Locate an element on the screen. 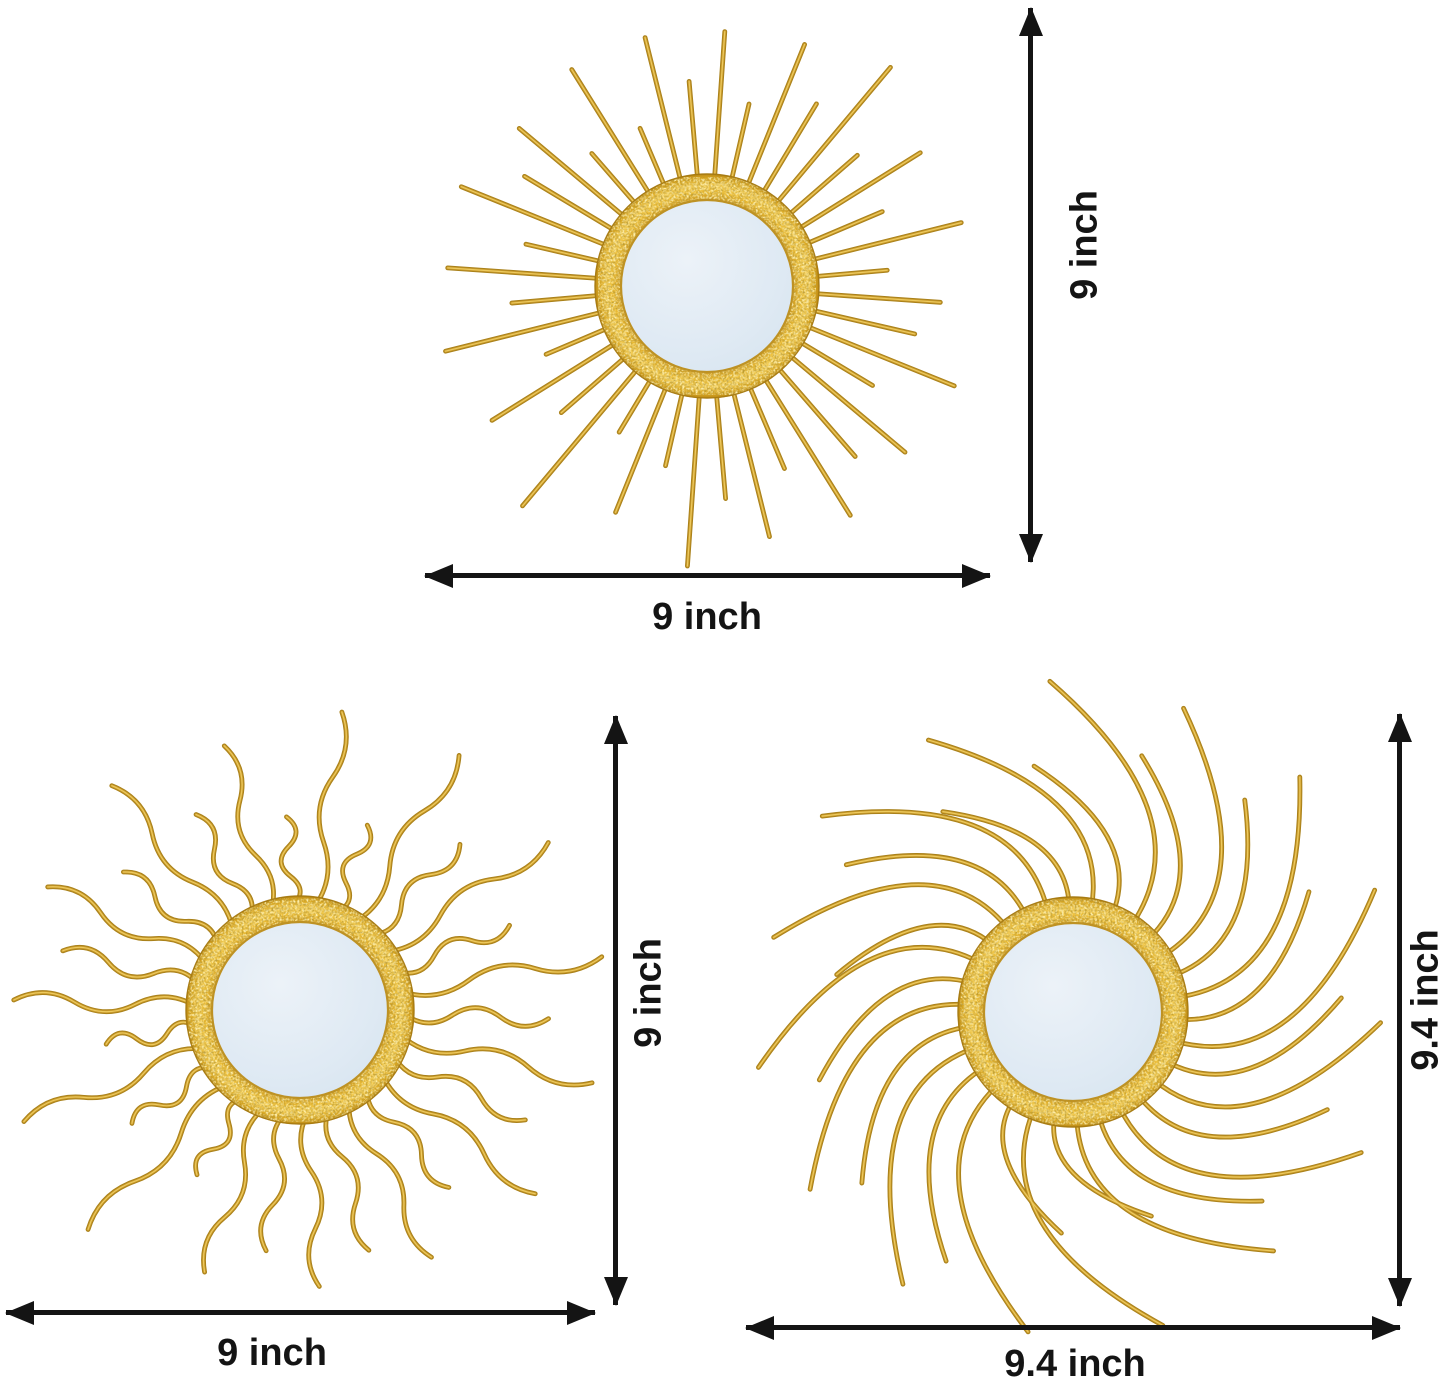 The height and width of the screenshot is (1382, 1445). height-dimension-arrow-top-mirror is located at coordinates (1030, 285).